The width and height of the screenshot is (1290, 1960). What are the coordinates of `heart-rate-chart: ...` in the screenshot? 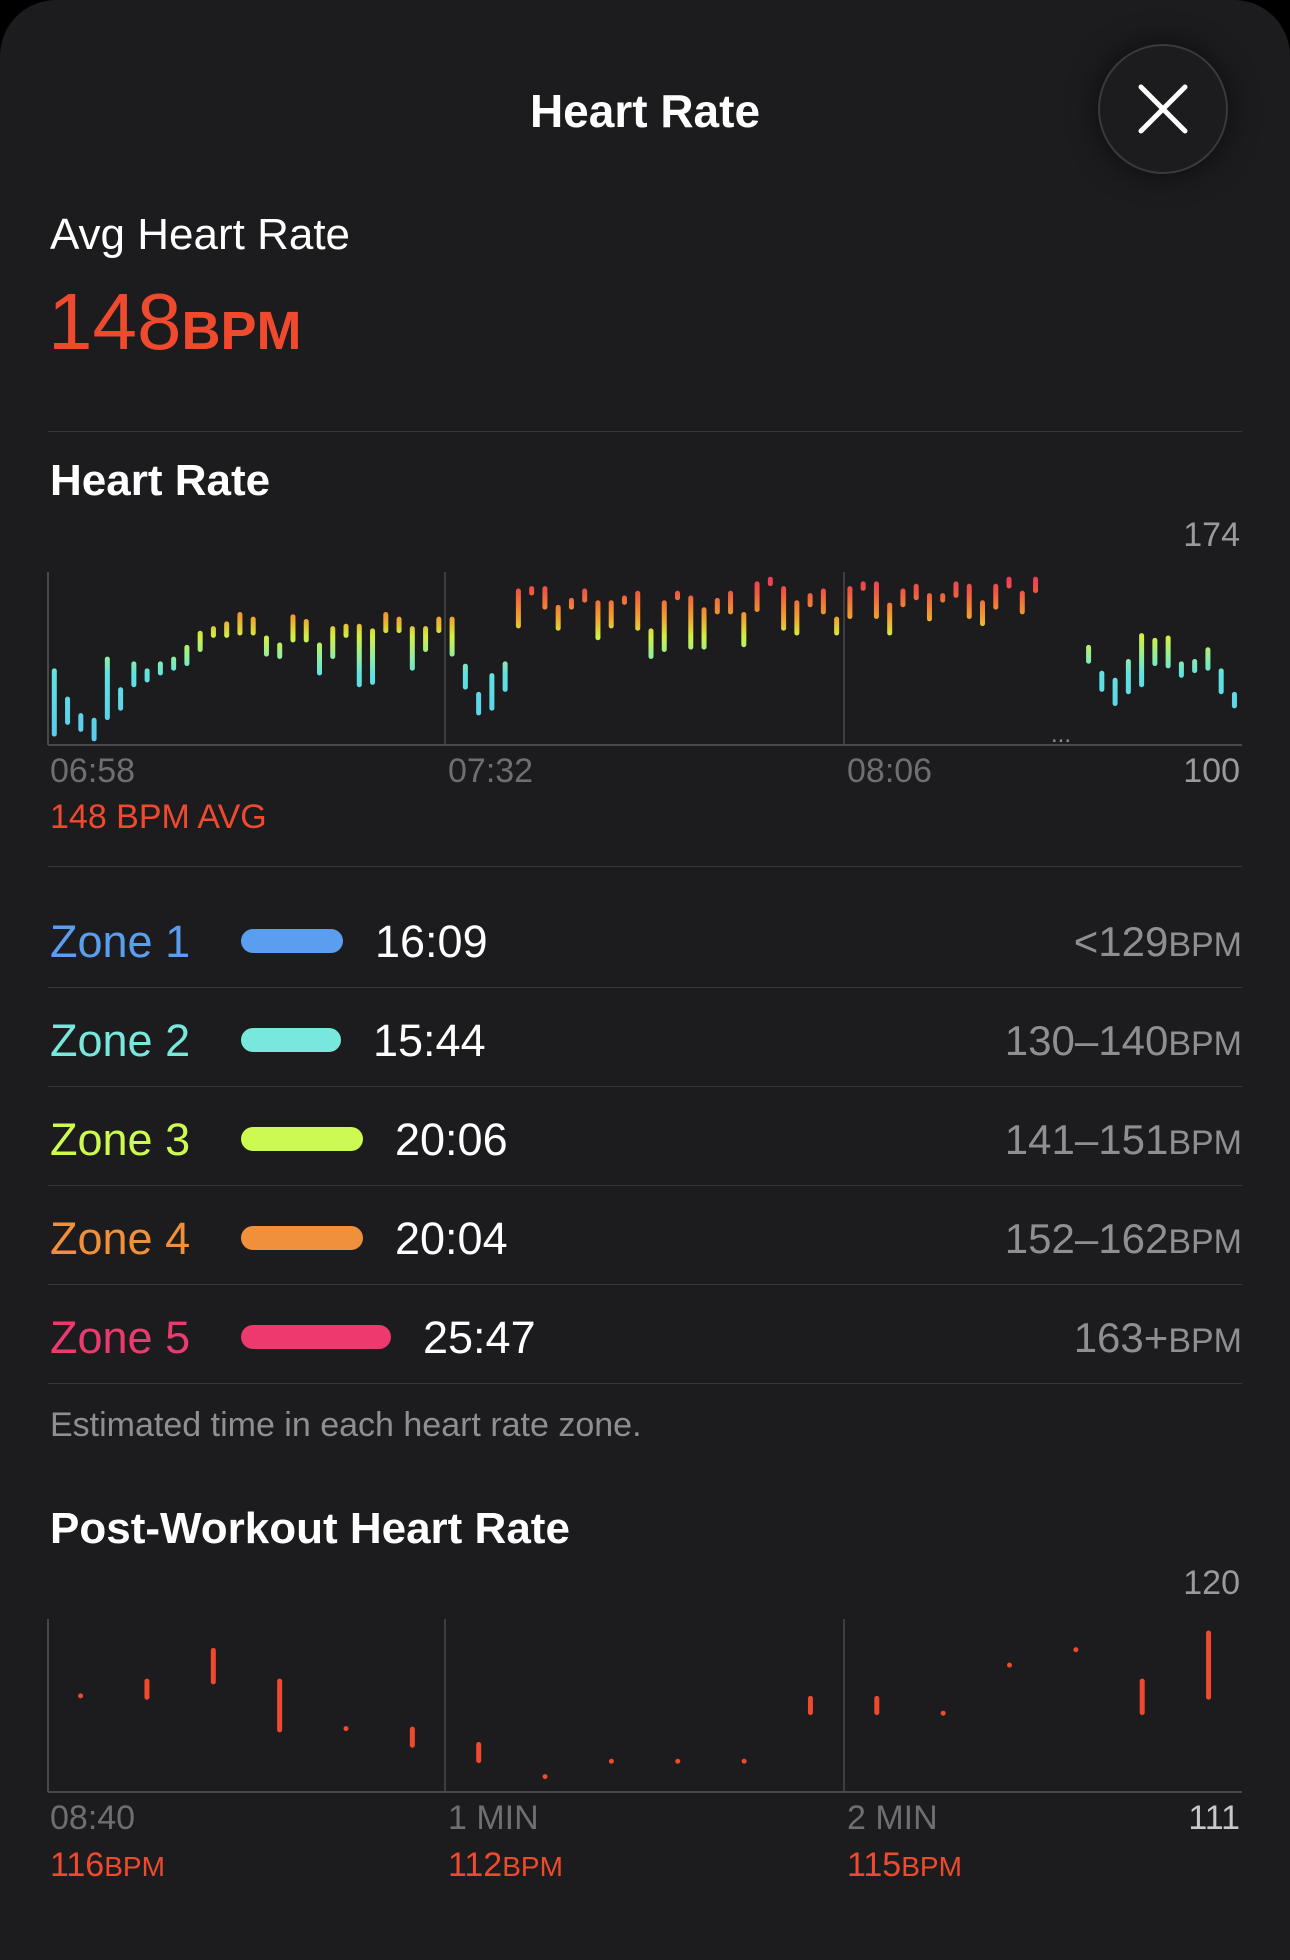 It's located at (644, 660).